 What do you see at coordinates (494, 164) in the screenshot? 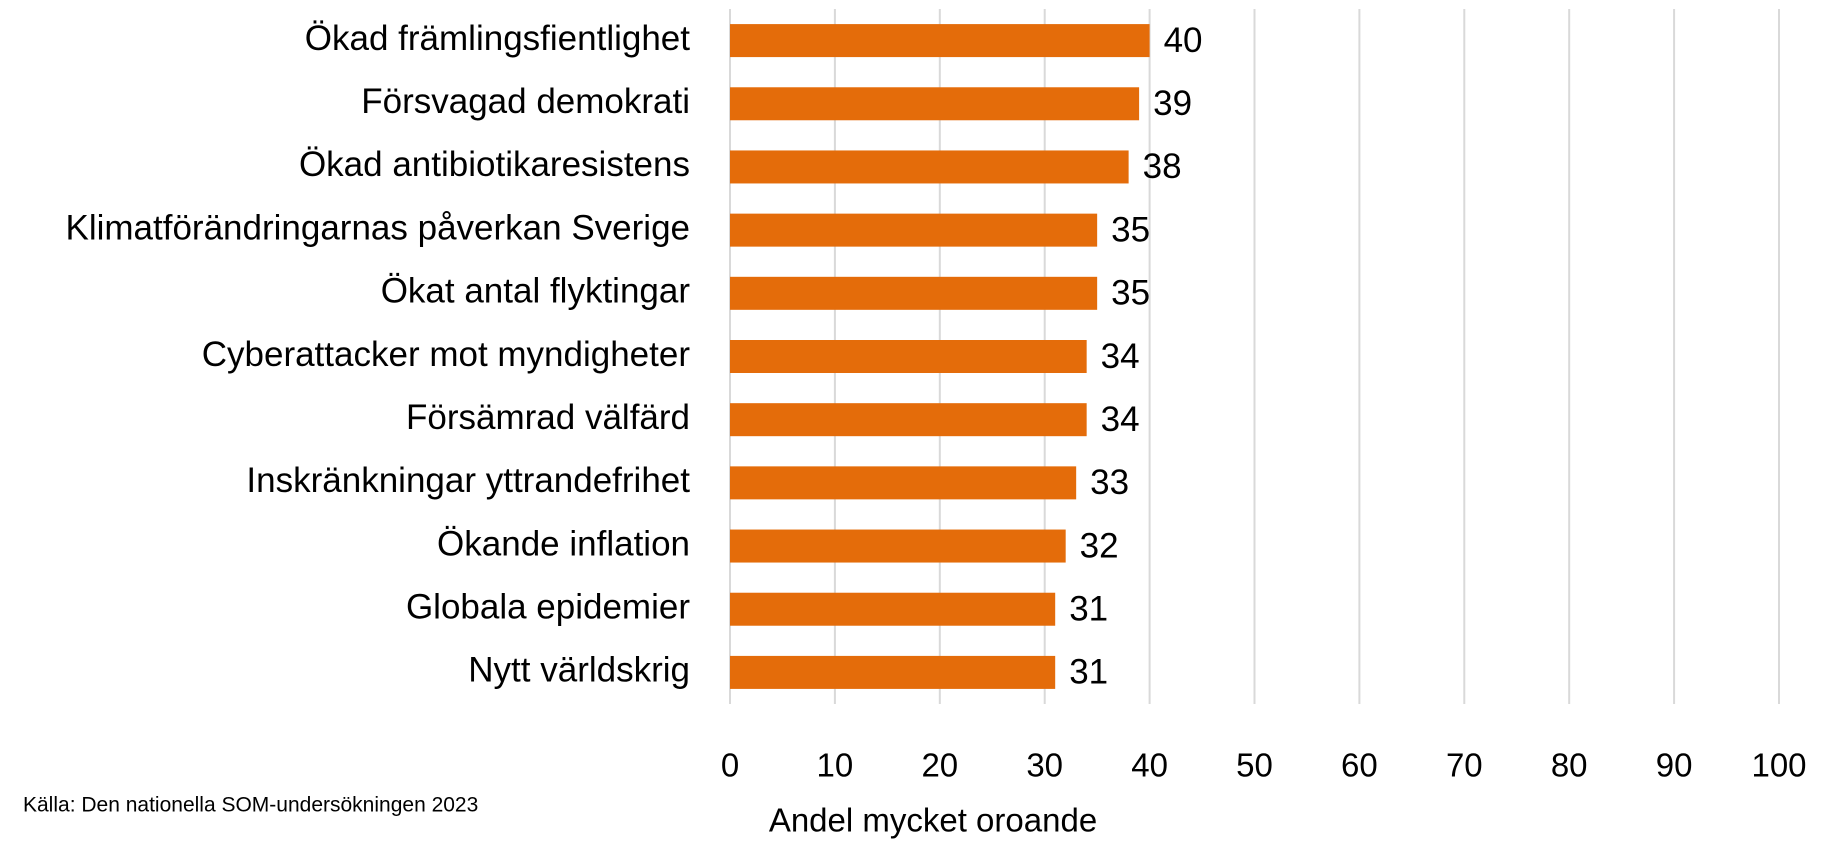
I see `category-label: Ökad antibiotikaresistens` at bounding box center [494, 164].